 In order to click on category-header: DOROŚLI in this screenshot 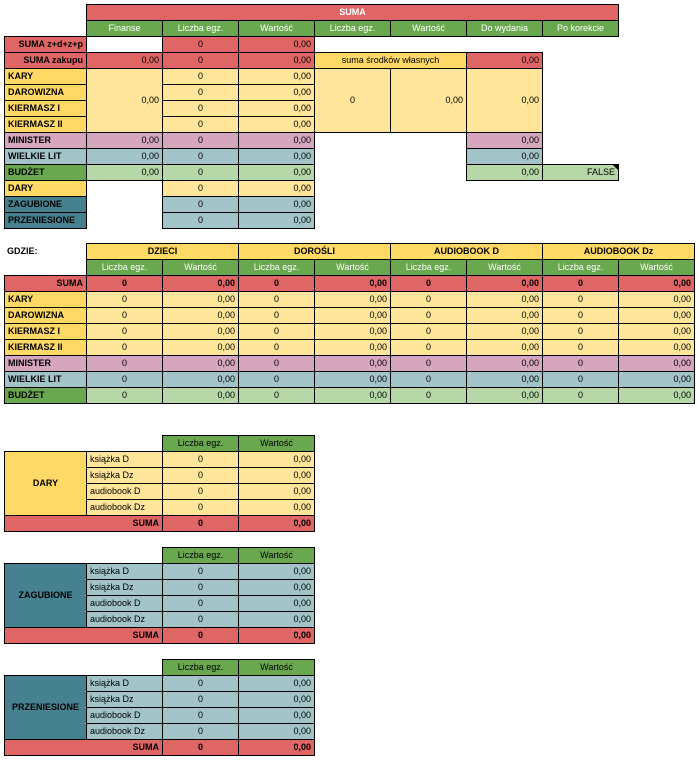, I will do `click(314, 251)`.